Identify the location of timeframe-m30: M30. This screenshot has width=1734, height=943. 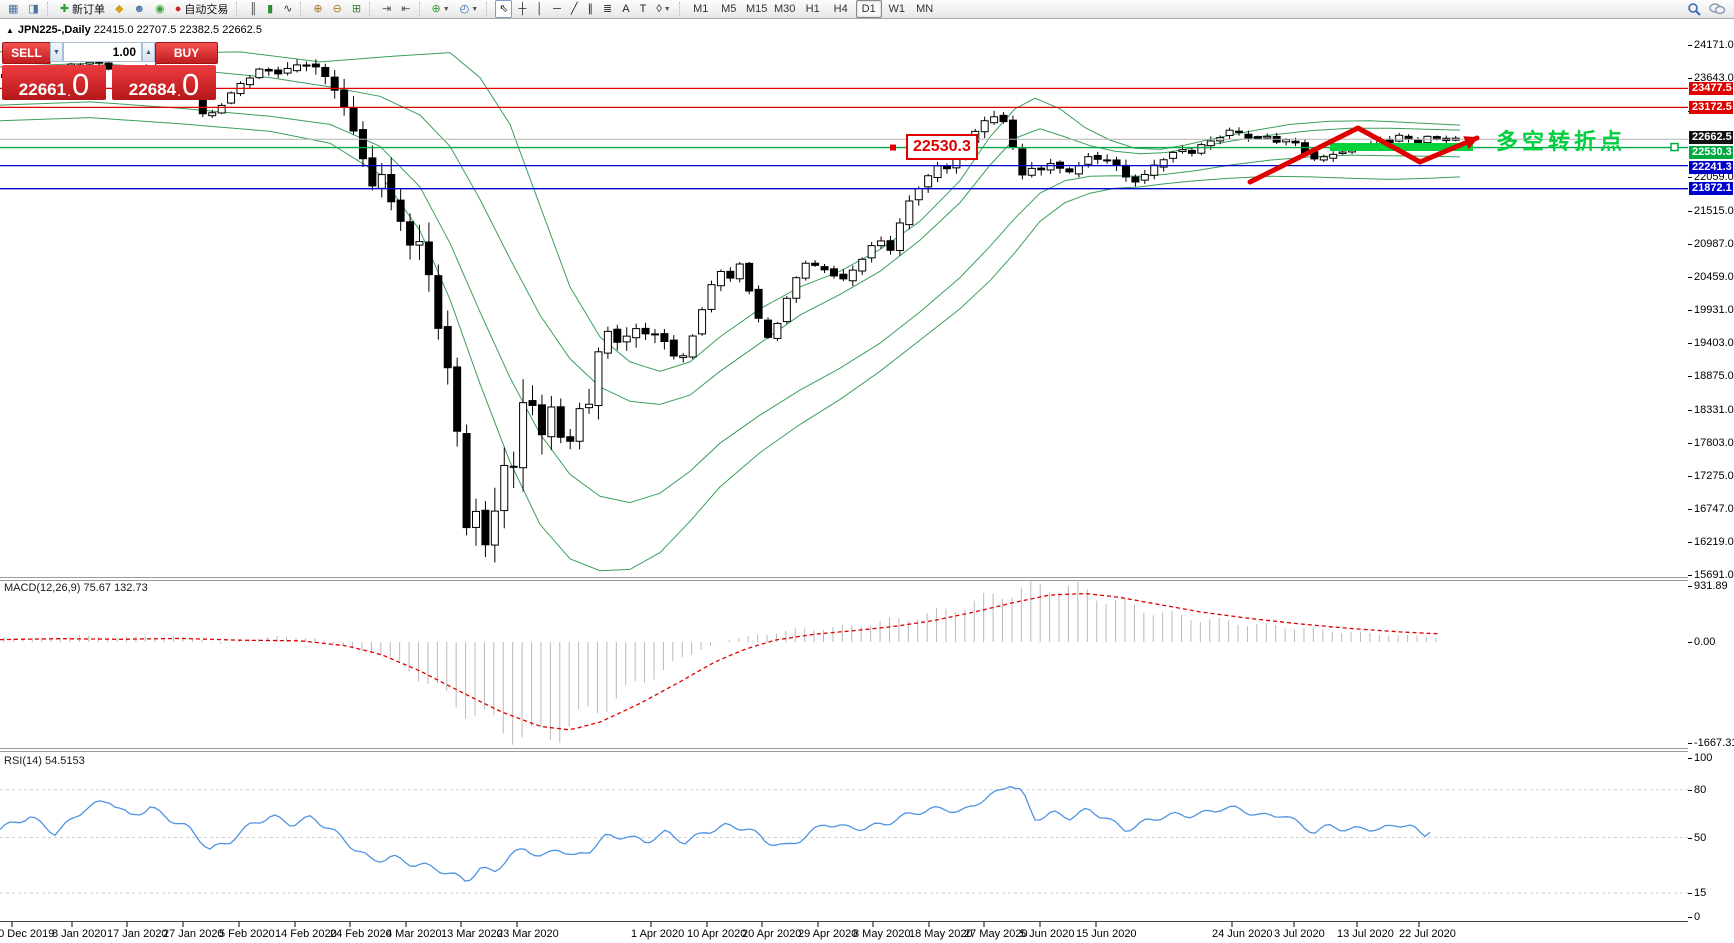
(785, 9).